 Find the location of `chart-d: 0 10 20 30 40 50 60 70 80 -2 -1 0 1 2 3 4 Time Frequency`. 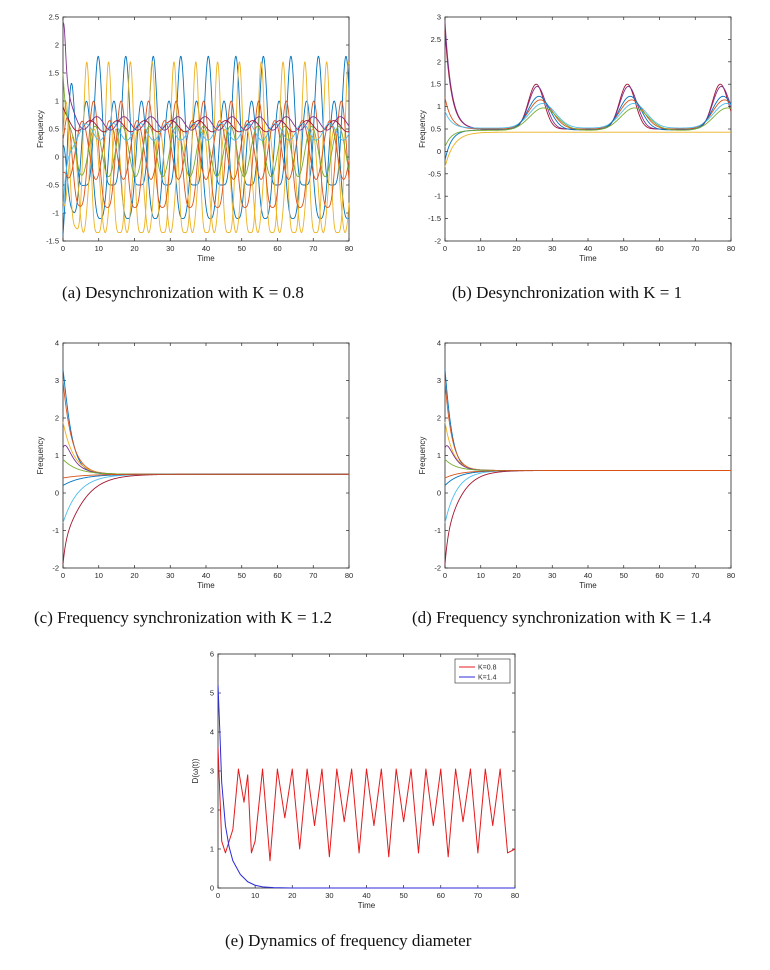

chart-d: 0 10 20 30 40 50 60 70 80 -2 -1 0 1 2 3 4 Time Frequency is located at coordinates (576, 465).